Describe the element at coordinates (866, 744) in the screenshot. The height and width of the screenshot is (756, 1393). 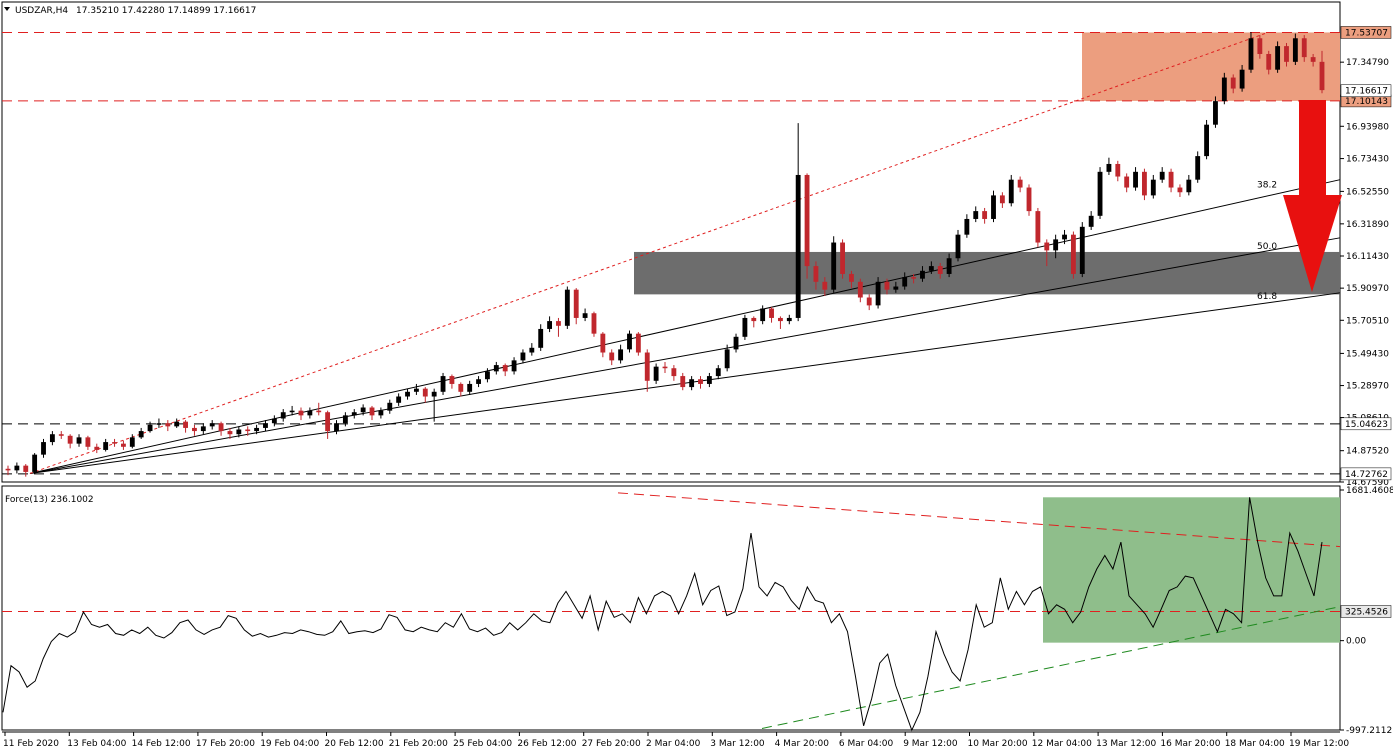
I see `time-tick-label: 6 Mar 04:00` at that location.